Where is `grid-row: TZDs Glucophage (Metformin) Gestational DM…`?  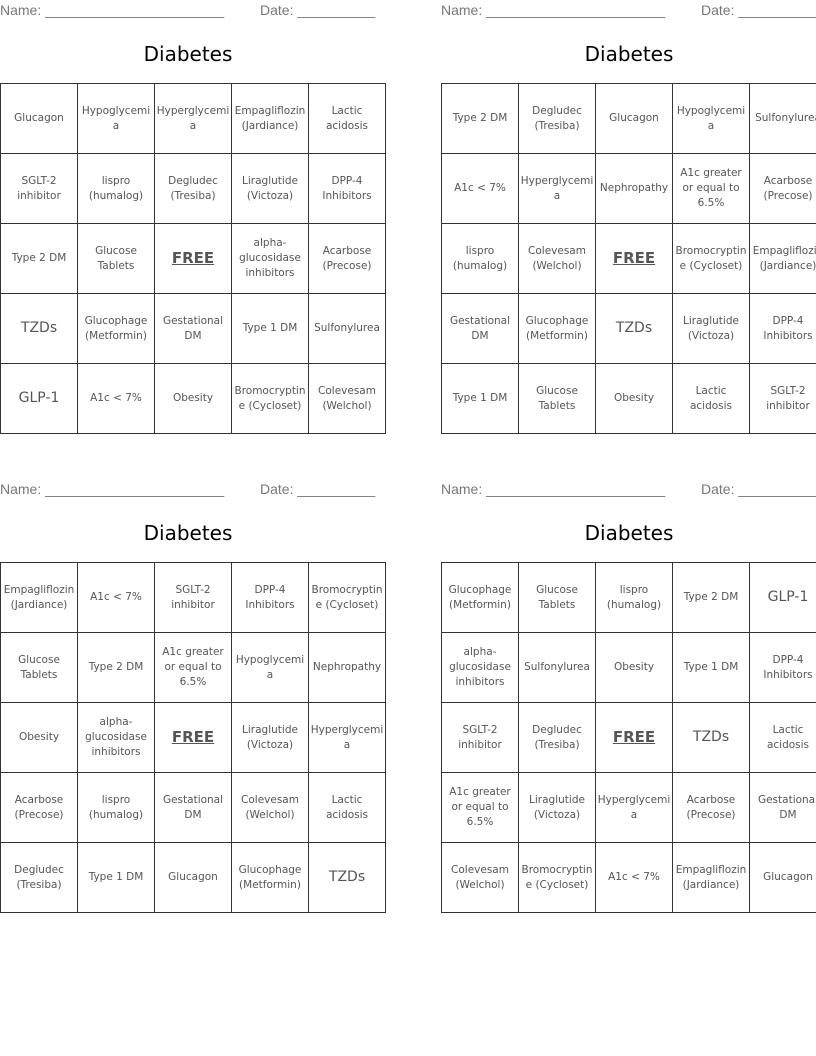
grid-row: TZDs Glucophage (Metformin) Gestational DM… is located at coordinates (193, 328).